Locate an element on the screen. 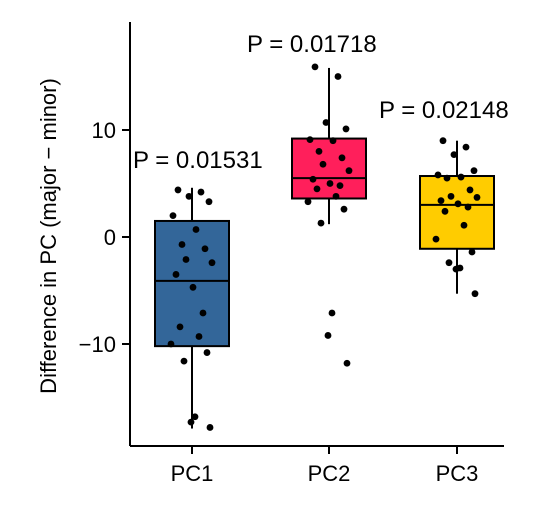  y-tick-label: −10 is located at coordinates (97, 344).